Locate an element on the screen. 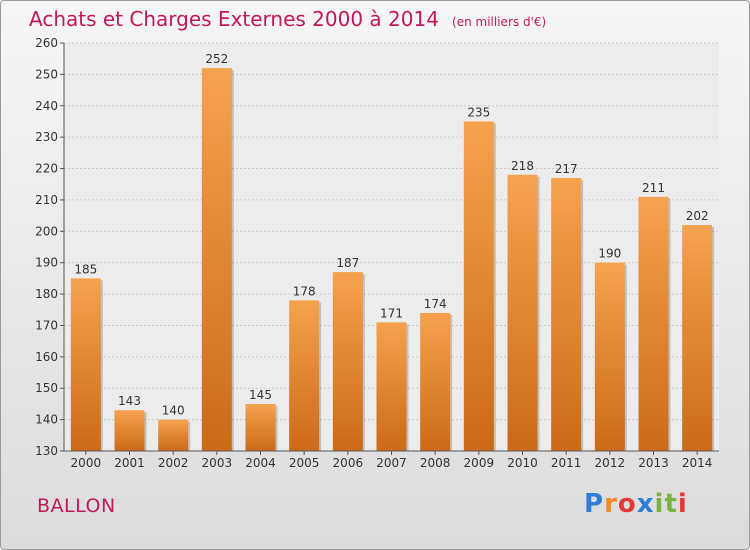 The image size is (750, 550). bar-value-label: 218 is located at coordinates (522, 166).